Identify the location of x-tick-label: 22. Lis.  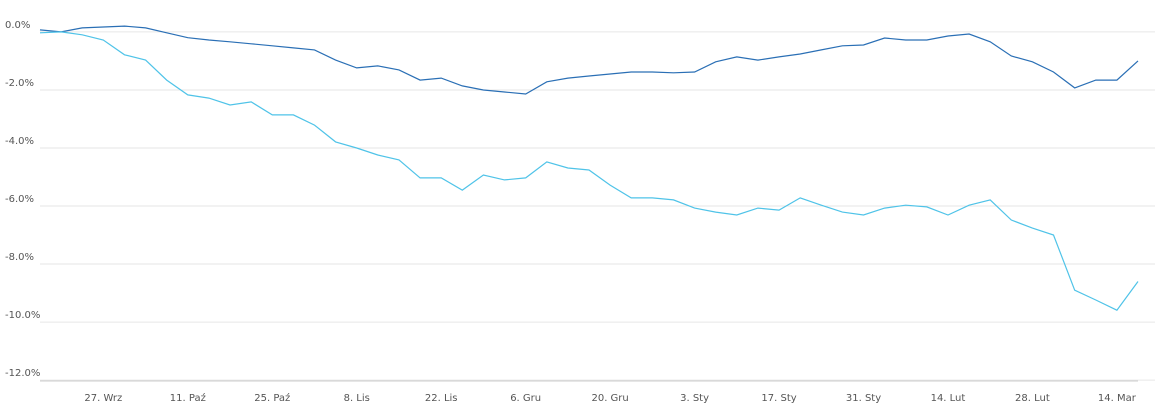
(441, 398).